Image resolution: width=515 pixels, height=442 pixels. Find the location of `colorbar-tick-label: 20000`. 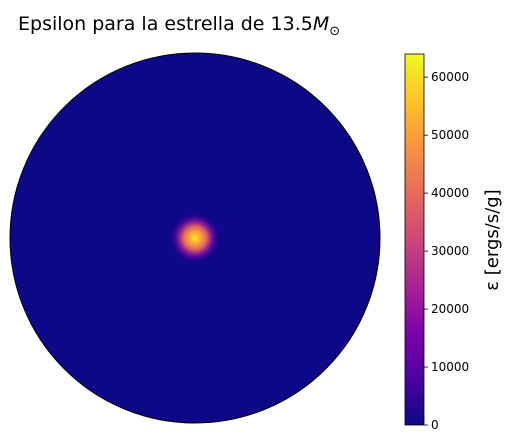

colorbar-tick-label: 20000 is located at coordinates (450, 309).